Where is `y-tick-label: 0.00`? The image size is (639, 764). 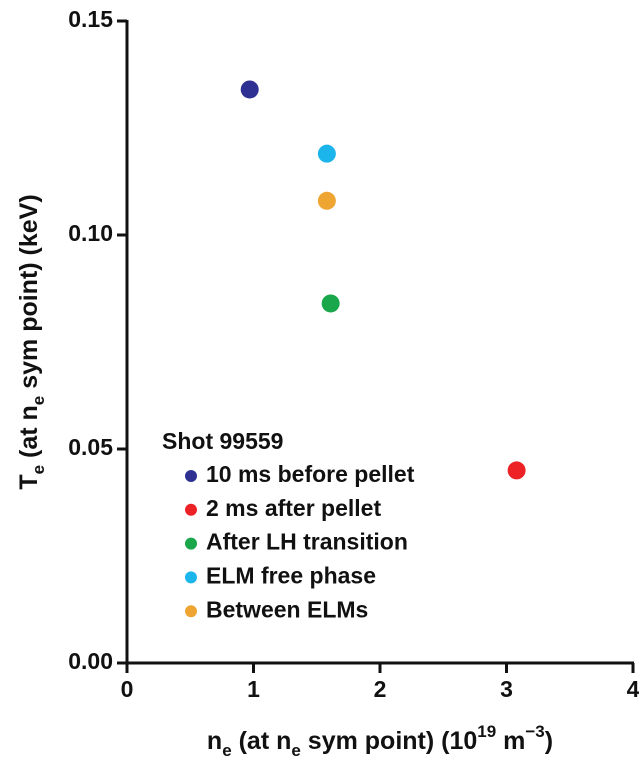
y-tick-label: 0.00 is located at coordinates (90, 661).